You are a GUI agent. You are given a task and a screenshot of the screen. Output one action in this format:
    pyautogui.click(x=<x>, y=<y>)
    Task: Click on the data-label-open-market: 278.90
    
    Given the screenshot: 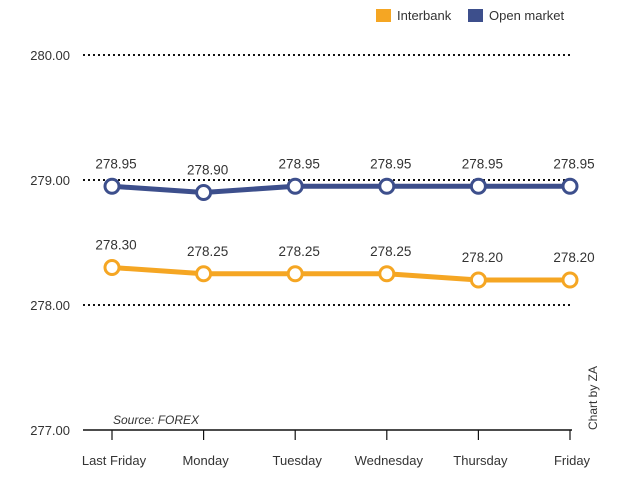 What is the action you would take?
    pyautogui.click(x=207, y=170)
    